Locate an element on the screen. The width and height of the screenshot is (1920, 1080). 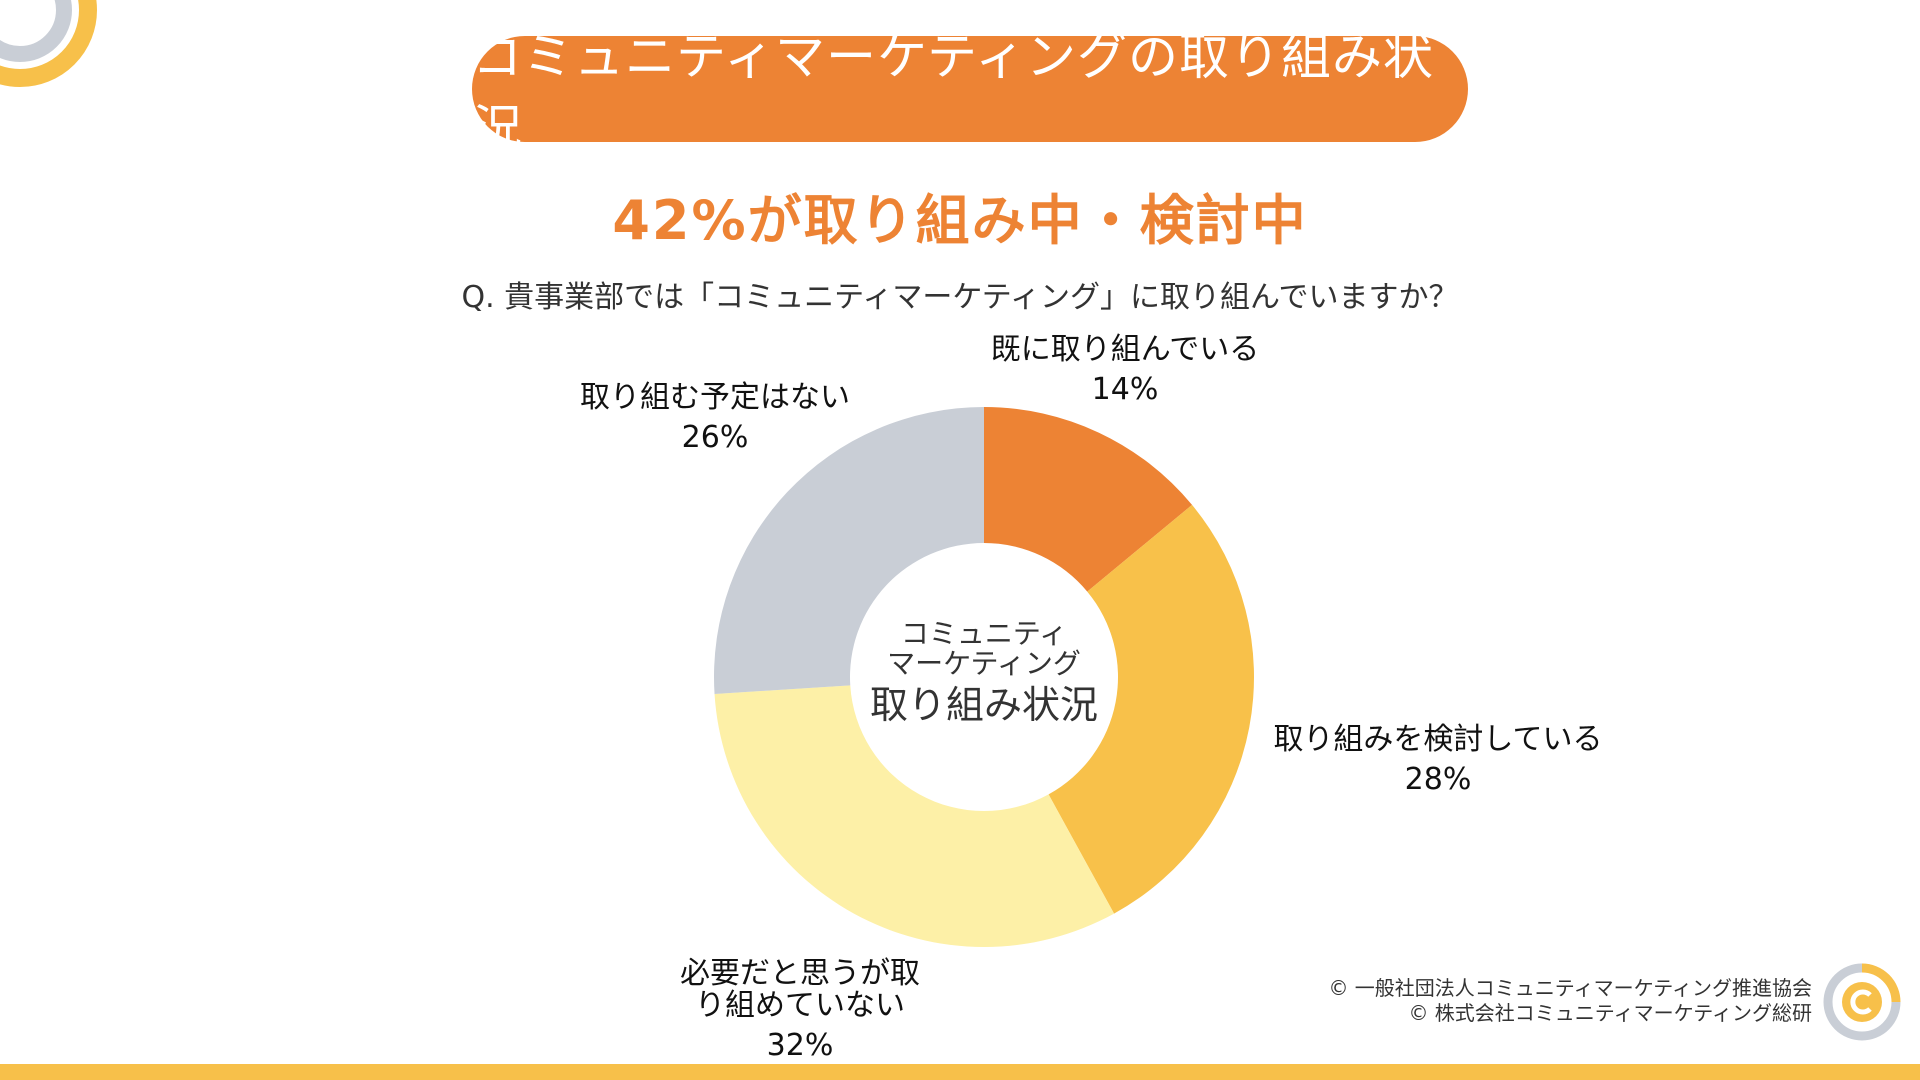
label-already-doing-pct: 14% is located at coordinates (1125, 389).